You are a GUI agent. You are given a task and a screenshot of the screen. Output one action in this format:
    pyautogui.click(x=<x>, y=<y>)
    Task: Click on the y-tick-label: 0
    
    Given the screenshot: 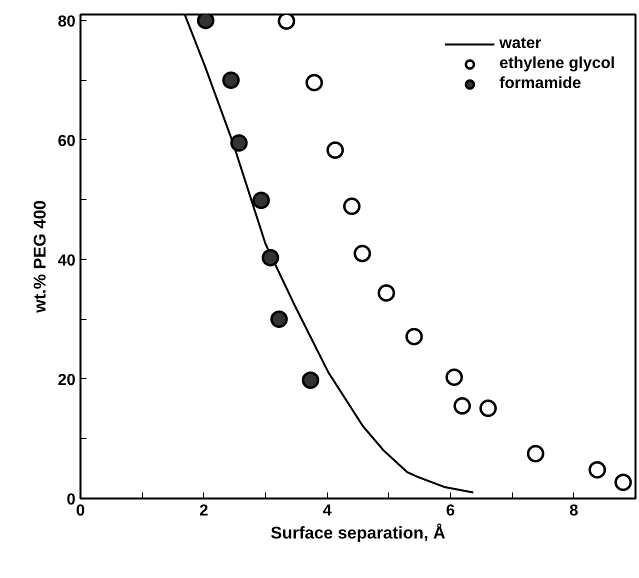 What is the action you would take?
    pyautogui.click(x=71, y=500)
    